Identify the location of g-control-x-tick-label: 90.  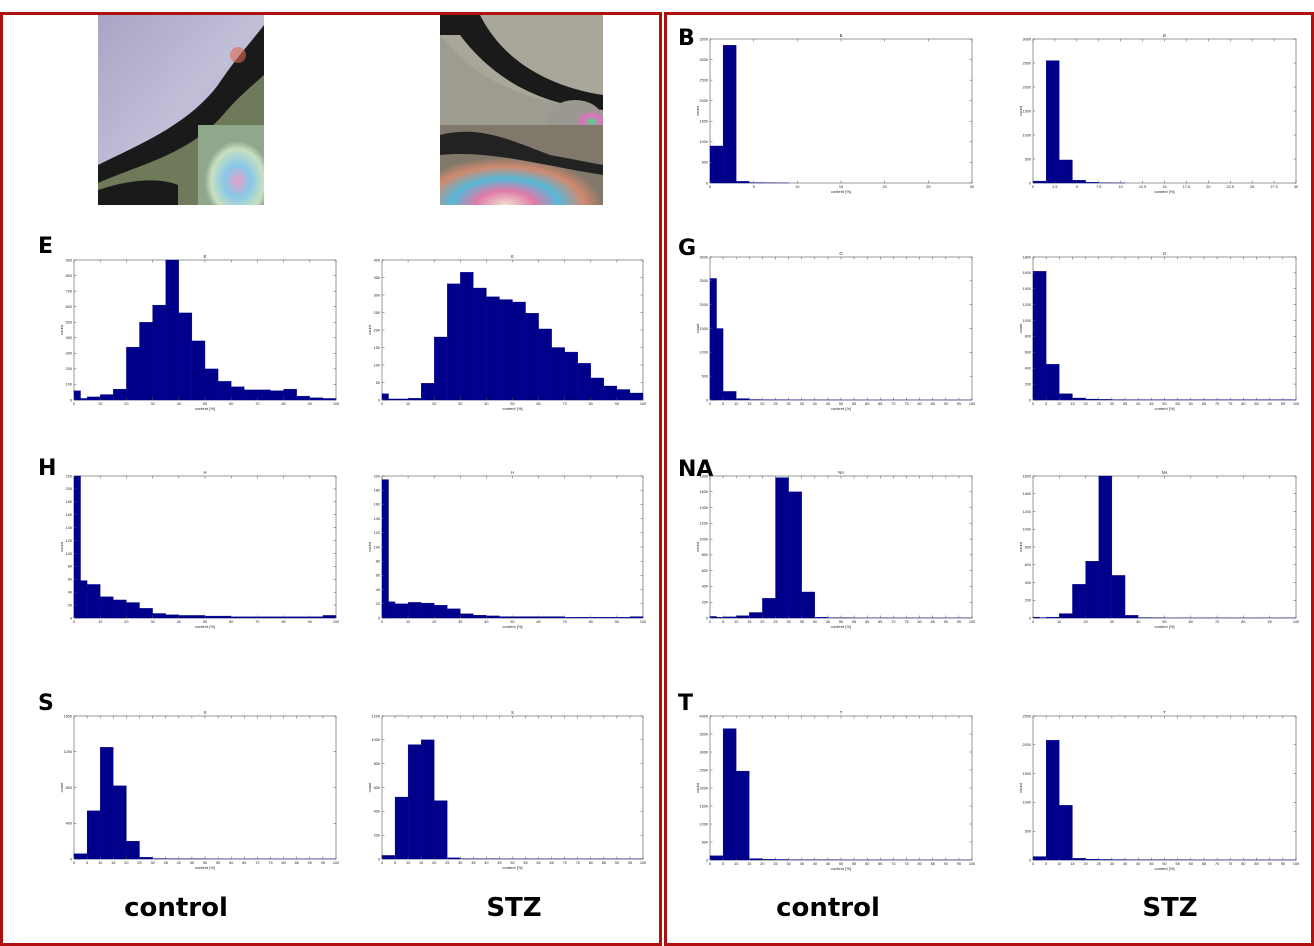
(946, 404).